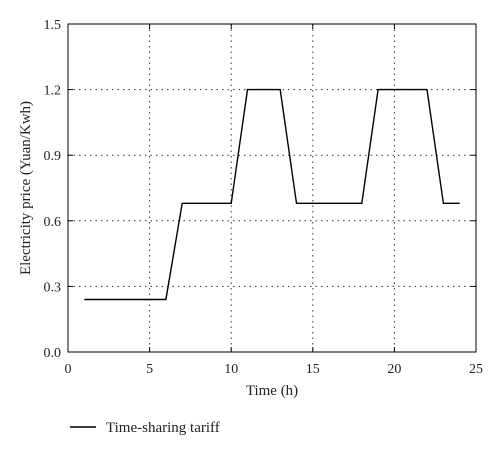 The height and width of the screenshot is (454, 500). I want to click on y-tick-label: 0.0, so click(53, 353).